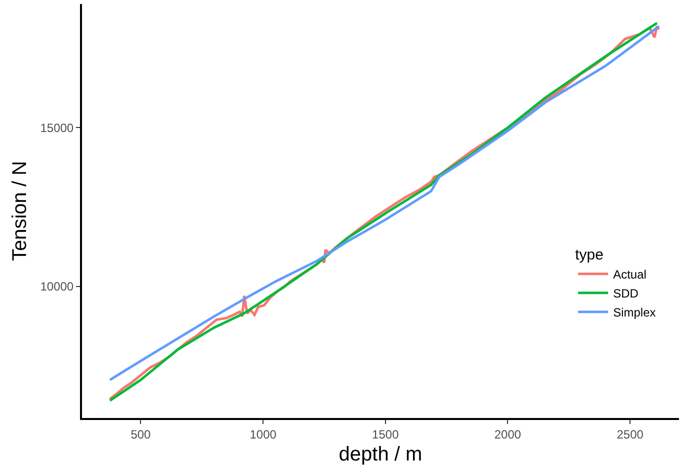 The height and width of the screenshot is (476, 681). What do you see at coordinates (57, 287) in the screenshot?
I see `y-tick-label: 10000` at bounding box center [57, 287].